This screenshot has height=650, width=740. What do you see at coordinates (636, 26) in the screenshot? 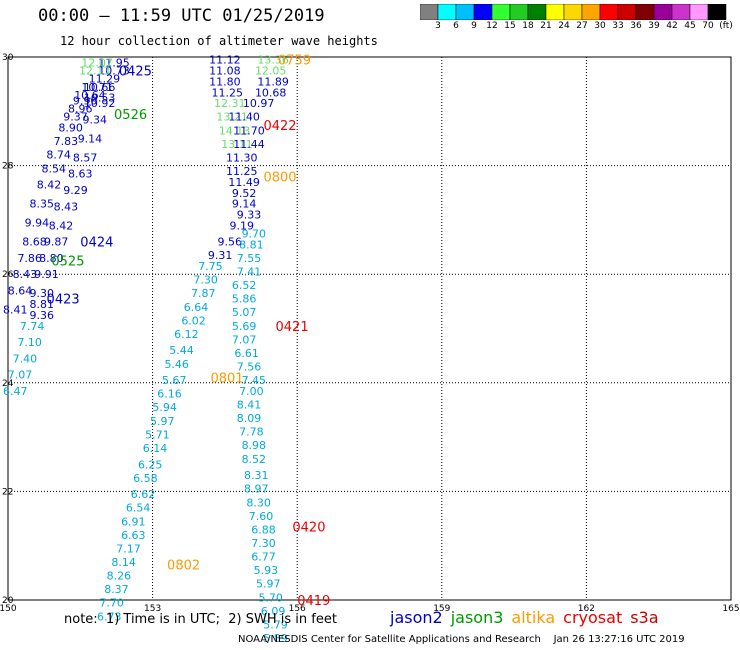
I see `colorbar-tick-label: 36` at bounding box center [636, 26].